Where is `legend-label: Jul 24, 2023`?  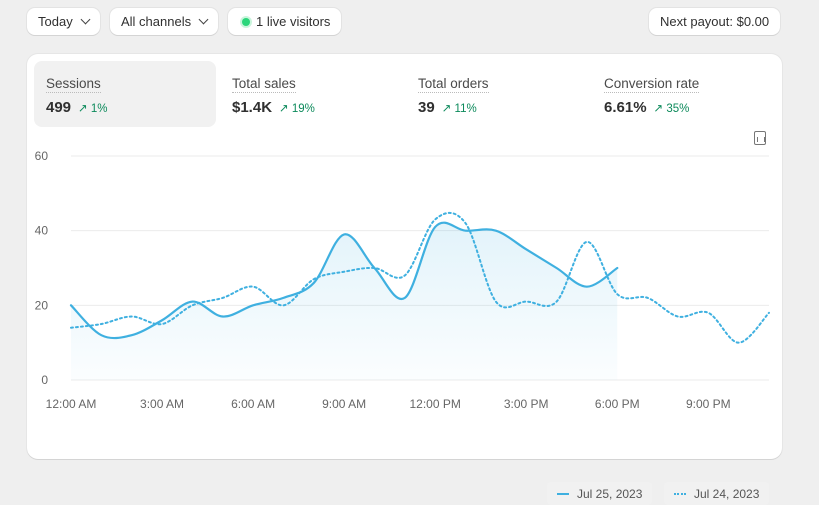 legend-label: Jul 24, 2023 is located at coordinates (727, 493).